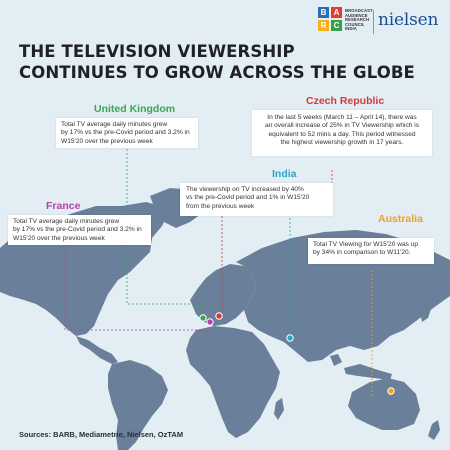 This screenshot has width=450, height=450. What do you see at coordinates (233, 382) in the screenshot?
I see `africa-landmass` at bounding box center [233, 382].